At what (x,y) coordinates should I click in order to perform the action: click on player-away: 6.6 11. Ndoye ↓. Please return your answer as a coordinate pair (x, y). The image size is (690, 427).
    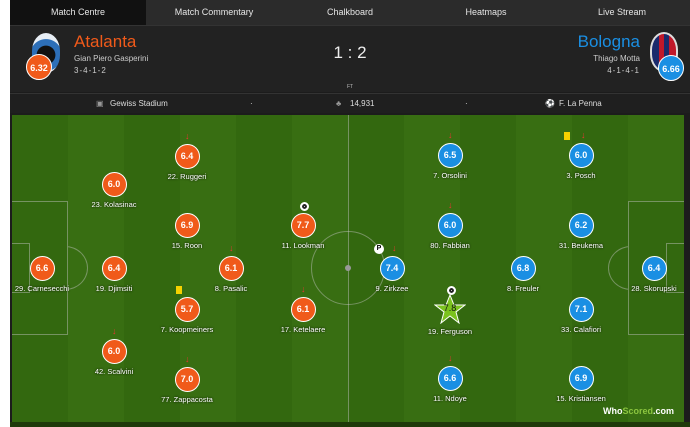
    Looking at the image, I should click on (450, 379).